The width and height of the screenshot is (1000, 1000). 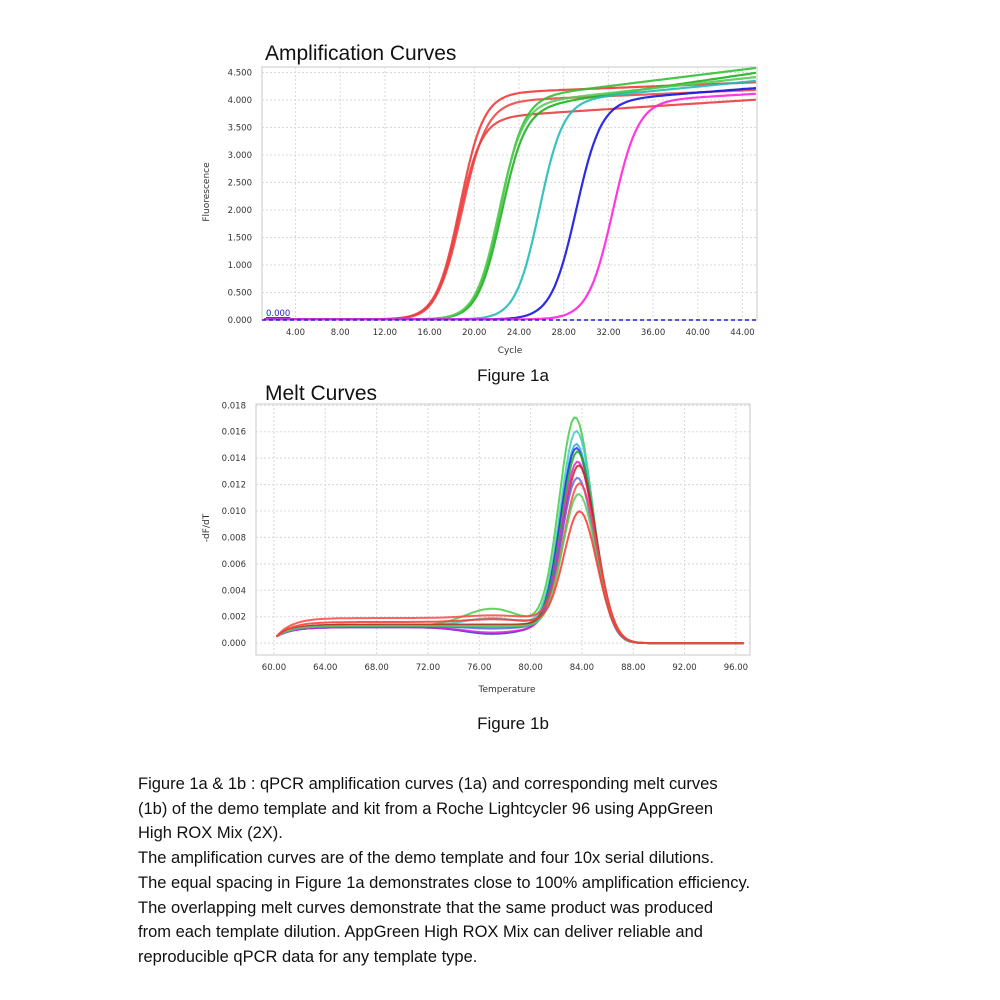 What do you see at coordinates (509, 193) in the screenshot?
I see `amplification-plot-area` at bounding box center [509, 193].